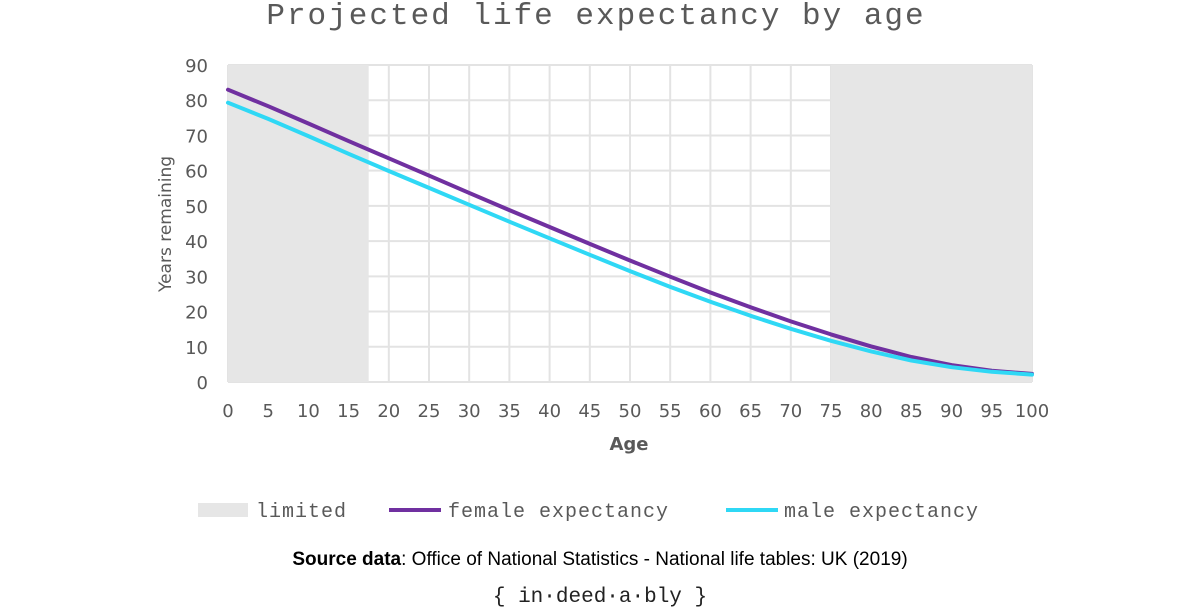 This screenshot has width=1200, height=615. I want to click on x-tick-label: 70, so click(790, 411).